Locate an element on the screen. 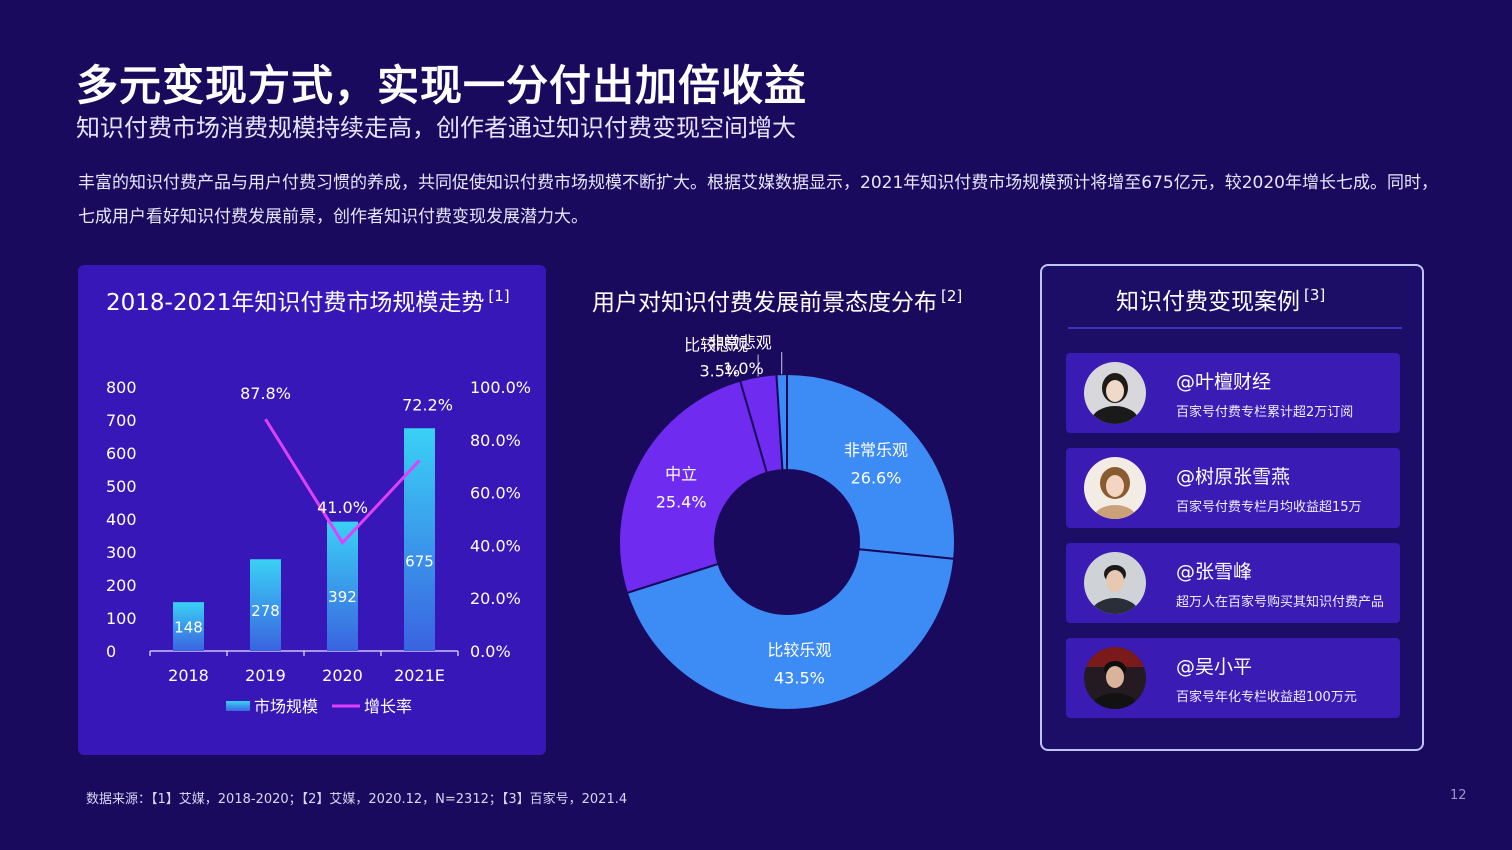  donut-slice-value: 3.5% is located at coordinates (719, 371).